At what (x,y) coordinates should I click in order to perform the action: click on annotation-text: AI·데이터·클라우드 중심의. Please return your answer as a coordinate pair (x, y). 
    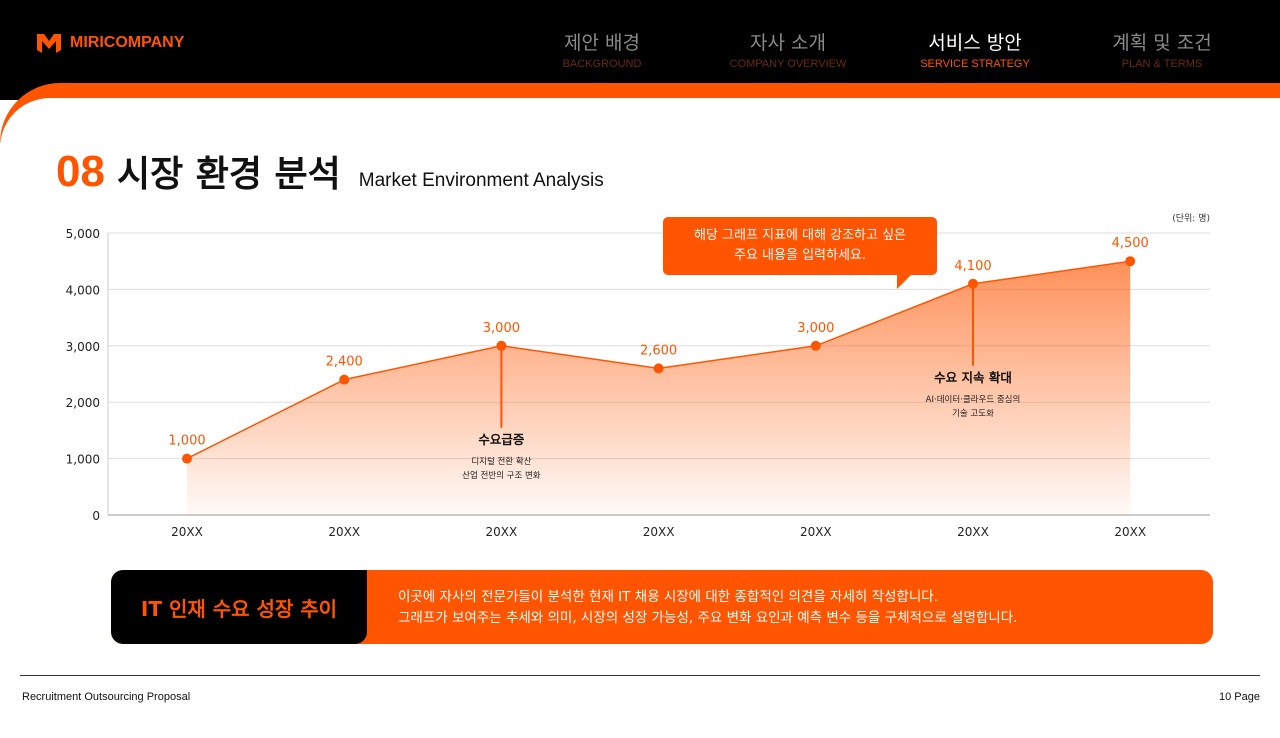
    Looking at the image, I should click on (973, 399).